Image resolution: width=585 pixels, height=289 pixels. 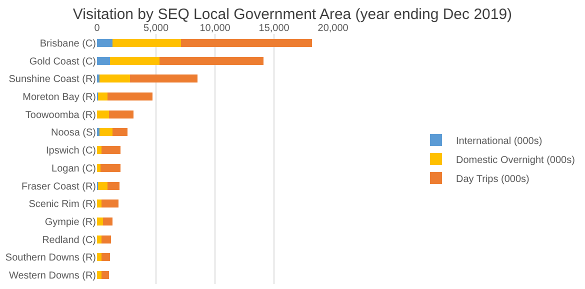 What do you see at coordinates (73, 133) in the screenshot?
I see `y-tick-label: Noosa (S)` at bounding box center [73, 133].